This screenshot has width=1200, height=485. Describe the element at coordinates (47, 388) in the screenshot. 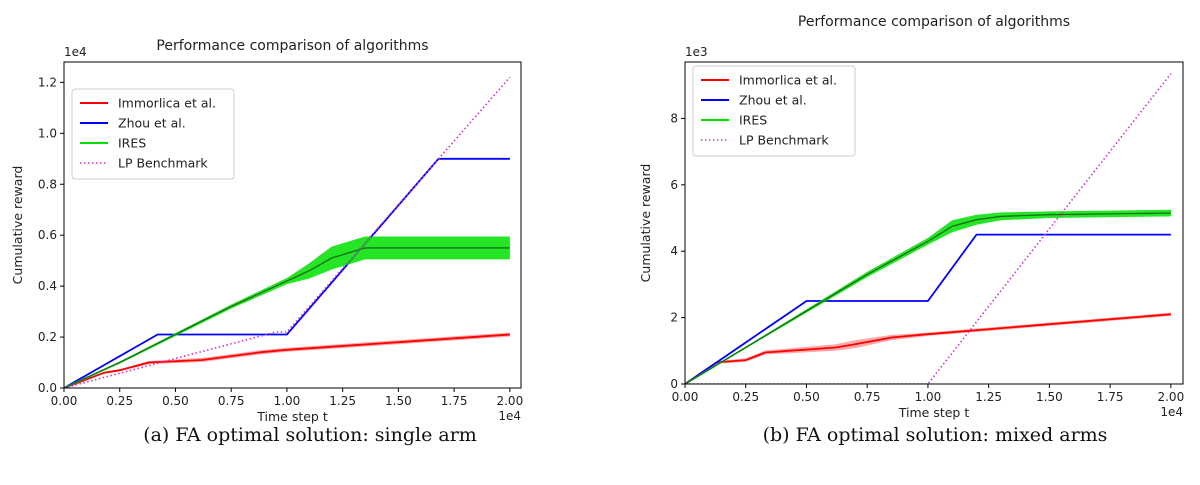

I see `y-tick-label: 0.0` at that location.